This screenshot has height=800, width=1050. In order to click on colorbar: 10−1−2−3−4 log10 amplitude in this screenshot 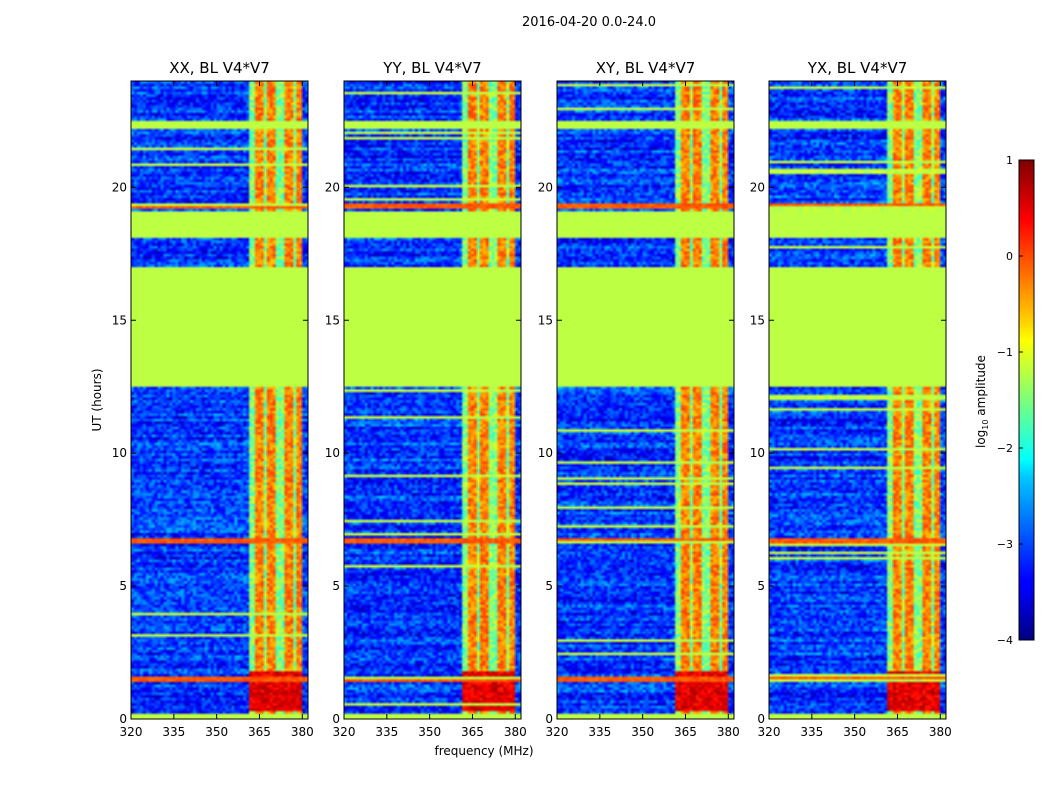, I will do `click(1004, 400)`.